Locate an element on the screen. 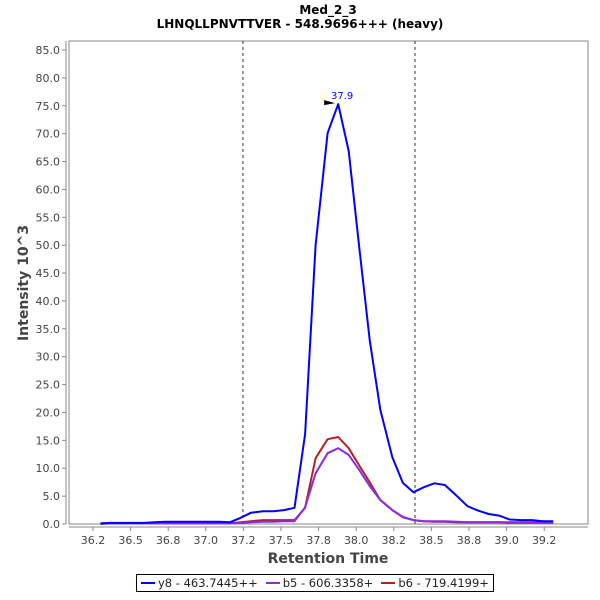 The image size is (600, 600). chart-title: Med_2_3 is located at coordinates (327, 10).